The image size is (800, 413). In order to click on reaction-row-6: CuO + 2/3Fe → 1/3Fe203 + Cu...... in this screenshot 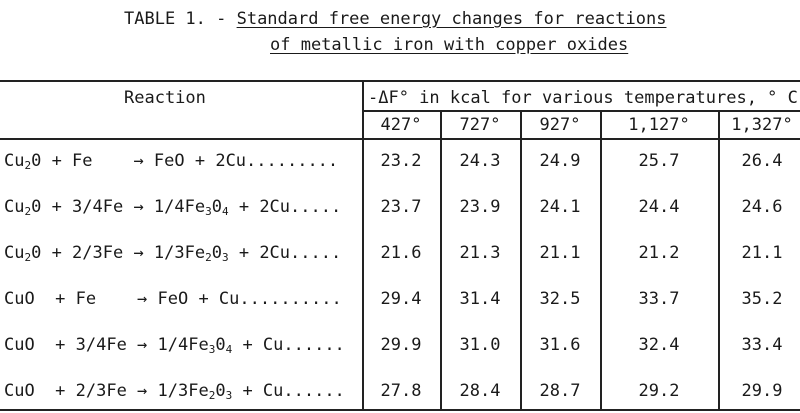, I will do `click(174, 391)`.